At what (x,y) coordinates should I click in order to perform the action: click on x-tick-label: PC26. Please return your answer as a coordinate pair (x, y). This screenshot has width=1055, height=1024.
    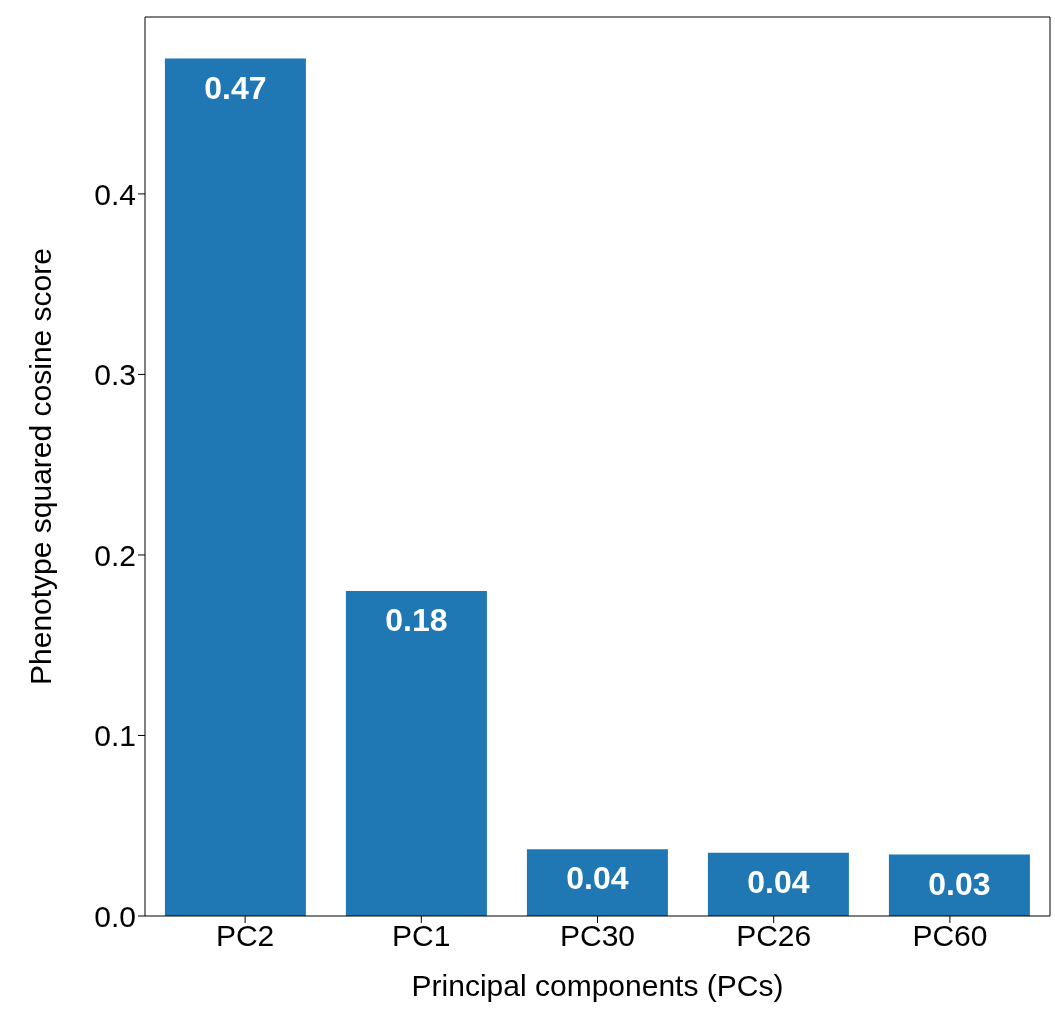
    Looking at the image, I should click on (774, 936).